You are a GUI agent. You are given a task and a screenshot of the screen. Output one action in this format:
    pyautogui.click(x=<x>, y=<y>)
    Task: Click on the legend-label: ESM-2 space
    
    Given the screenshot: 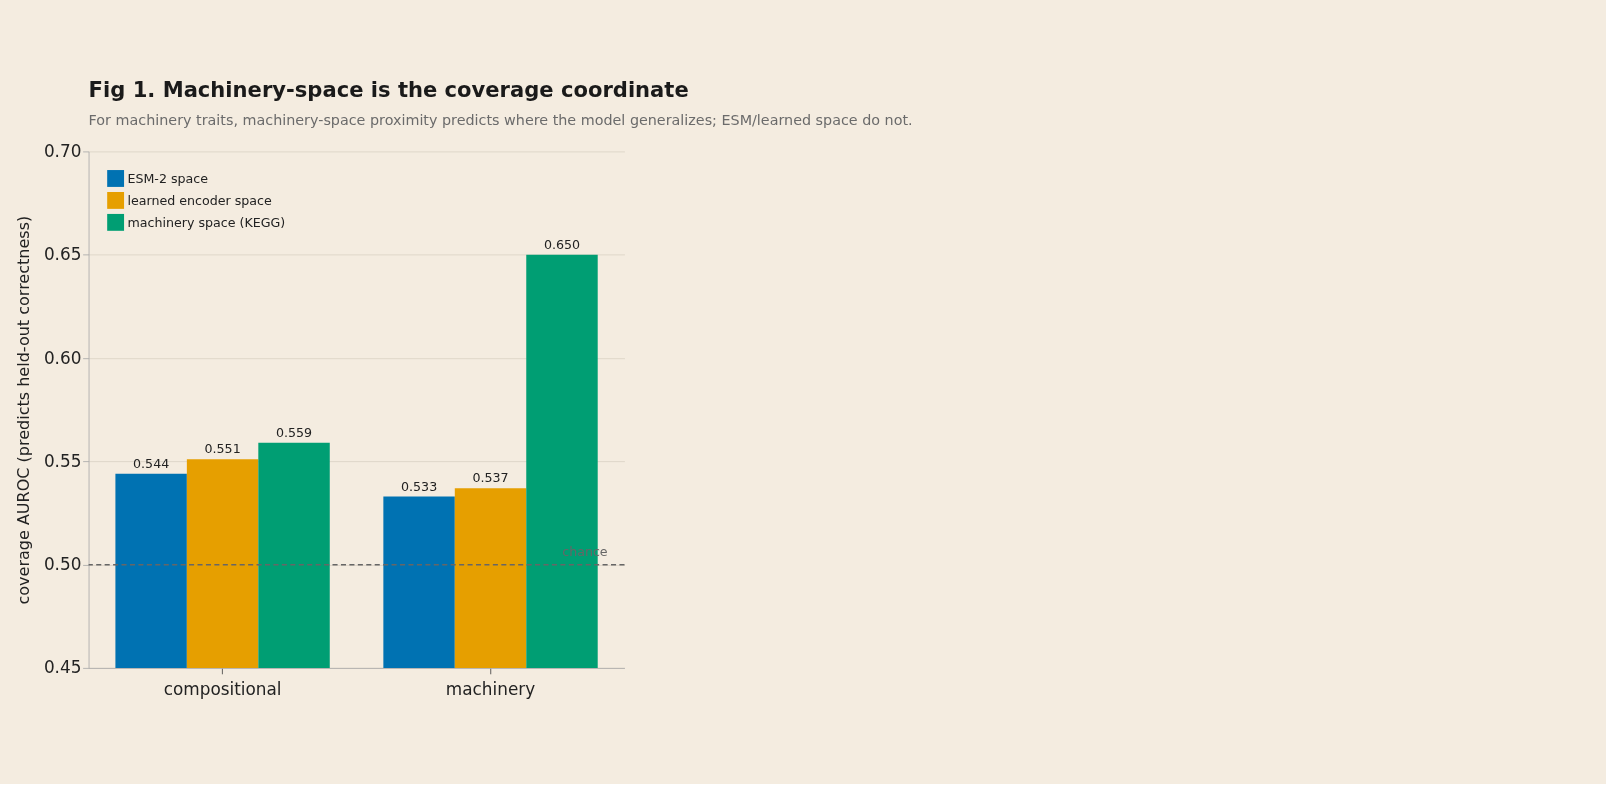 What is the action you would take?
    pyautogui.click(x=168, y=178)
    